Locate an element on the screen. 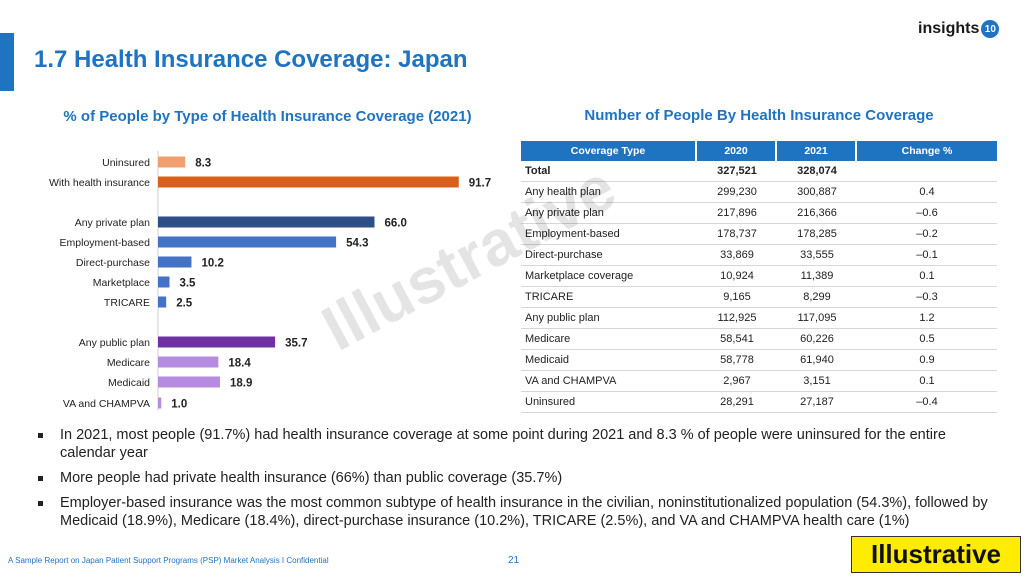  data-label: 8.3 is located at coordinates (203, 164).